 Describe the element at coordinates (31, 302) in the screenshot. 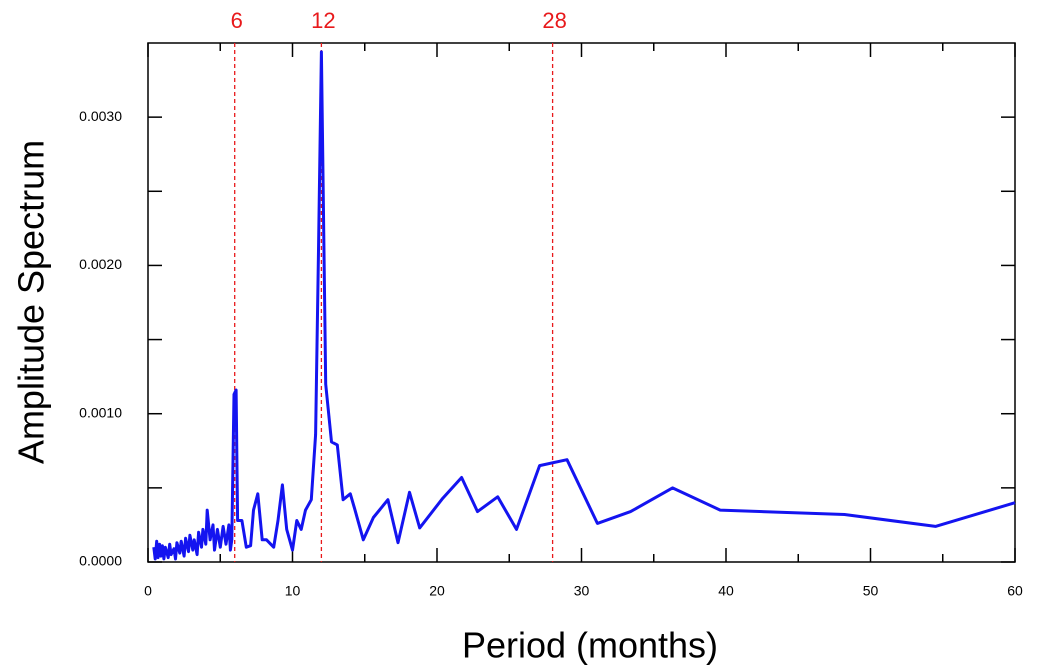

I see `y-axis-title: Amplitude Spectrum` at that location.